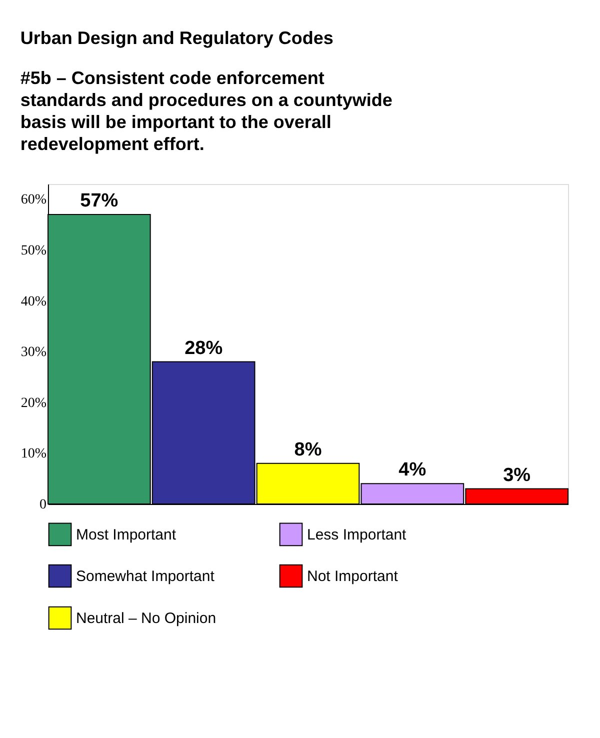  I want to click on legend-label: Neutral – No Opinion, so click(146, 618).